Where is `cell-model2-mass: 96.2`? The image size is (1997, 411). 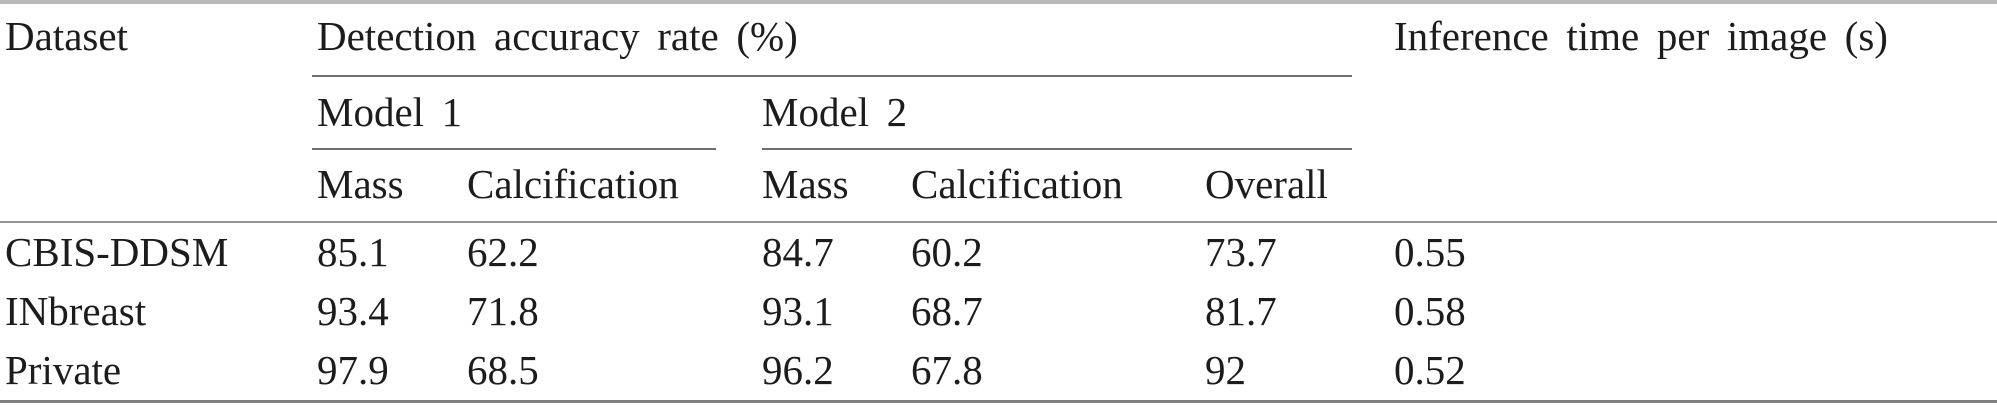
cell-model2-mass: 96.2 is located at coordinates (798, 369).